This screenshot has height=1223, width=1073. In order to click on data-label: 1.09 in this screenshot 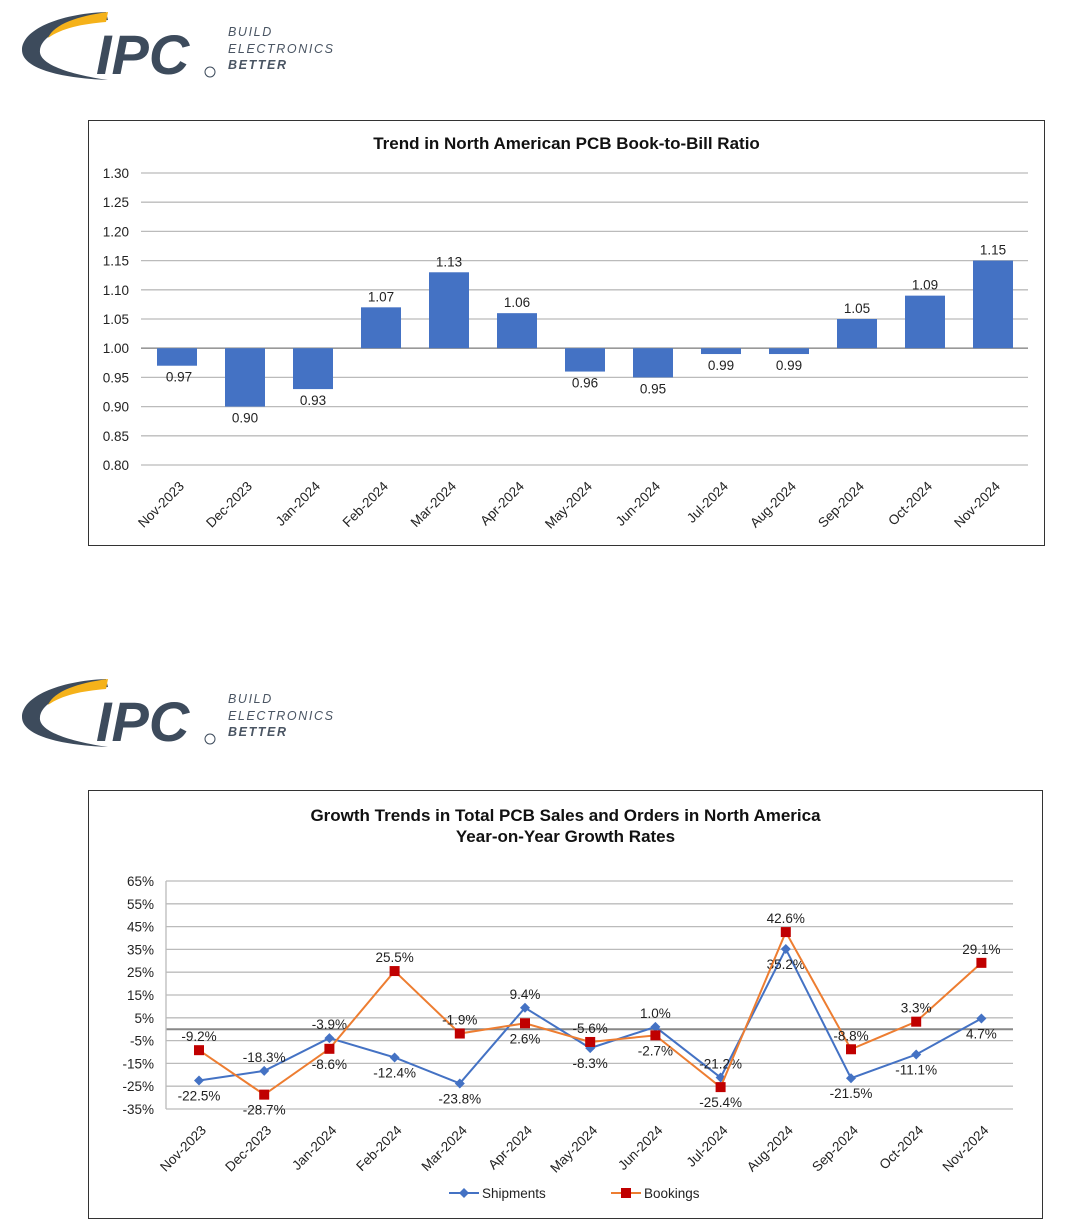, I will do `click(925, 285)`.